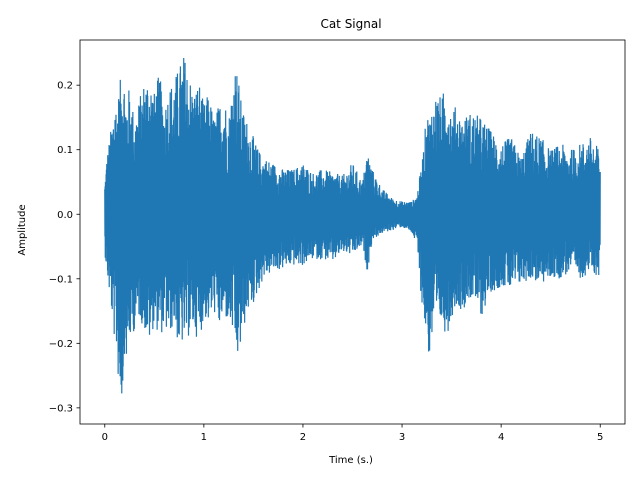 The width and height of the screenshot is (640, 480). Describe the element at coordinates (501, 437) in the screenshot. I see `x-tick-label: 4` at that location.